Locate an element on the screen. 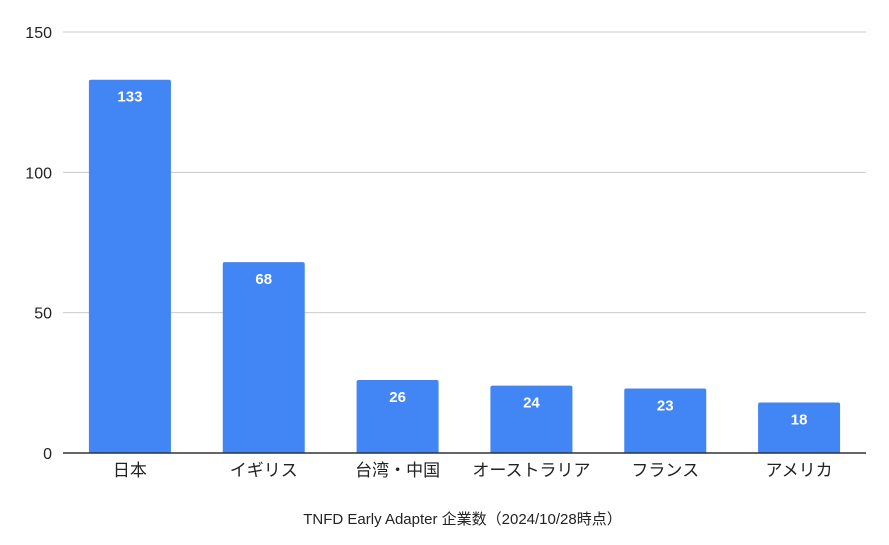  data-label: 18 is located at coordinates (799, 419).